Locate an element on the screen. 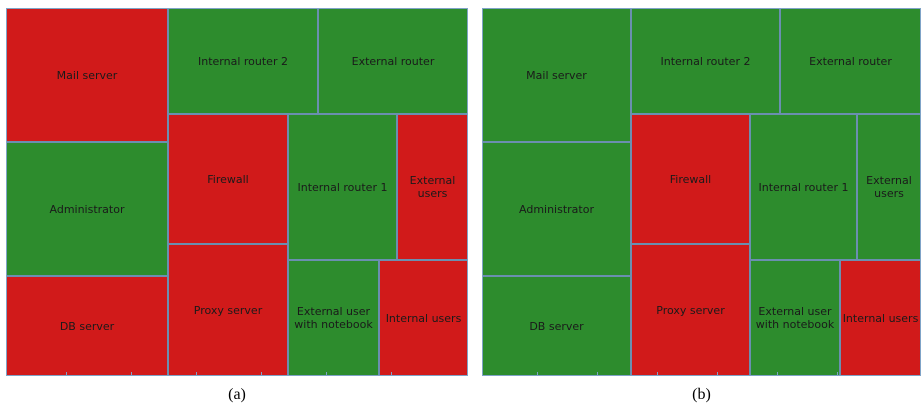 The image size is (923, 410). caption-a: (a) is located at coordinates (237, 394).